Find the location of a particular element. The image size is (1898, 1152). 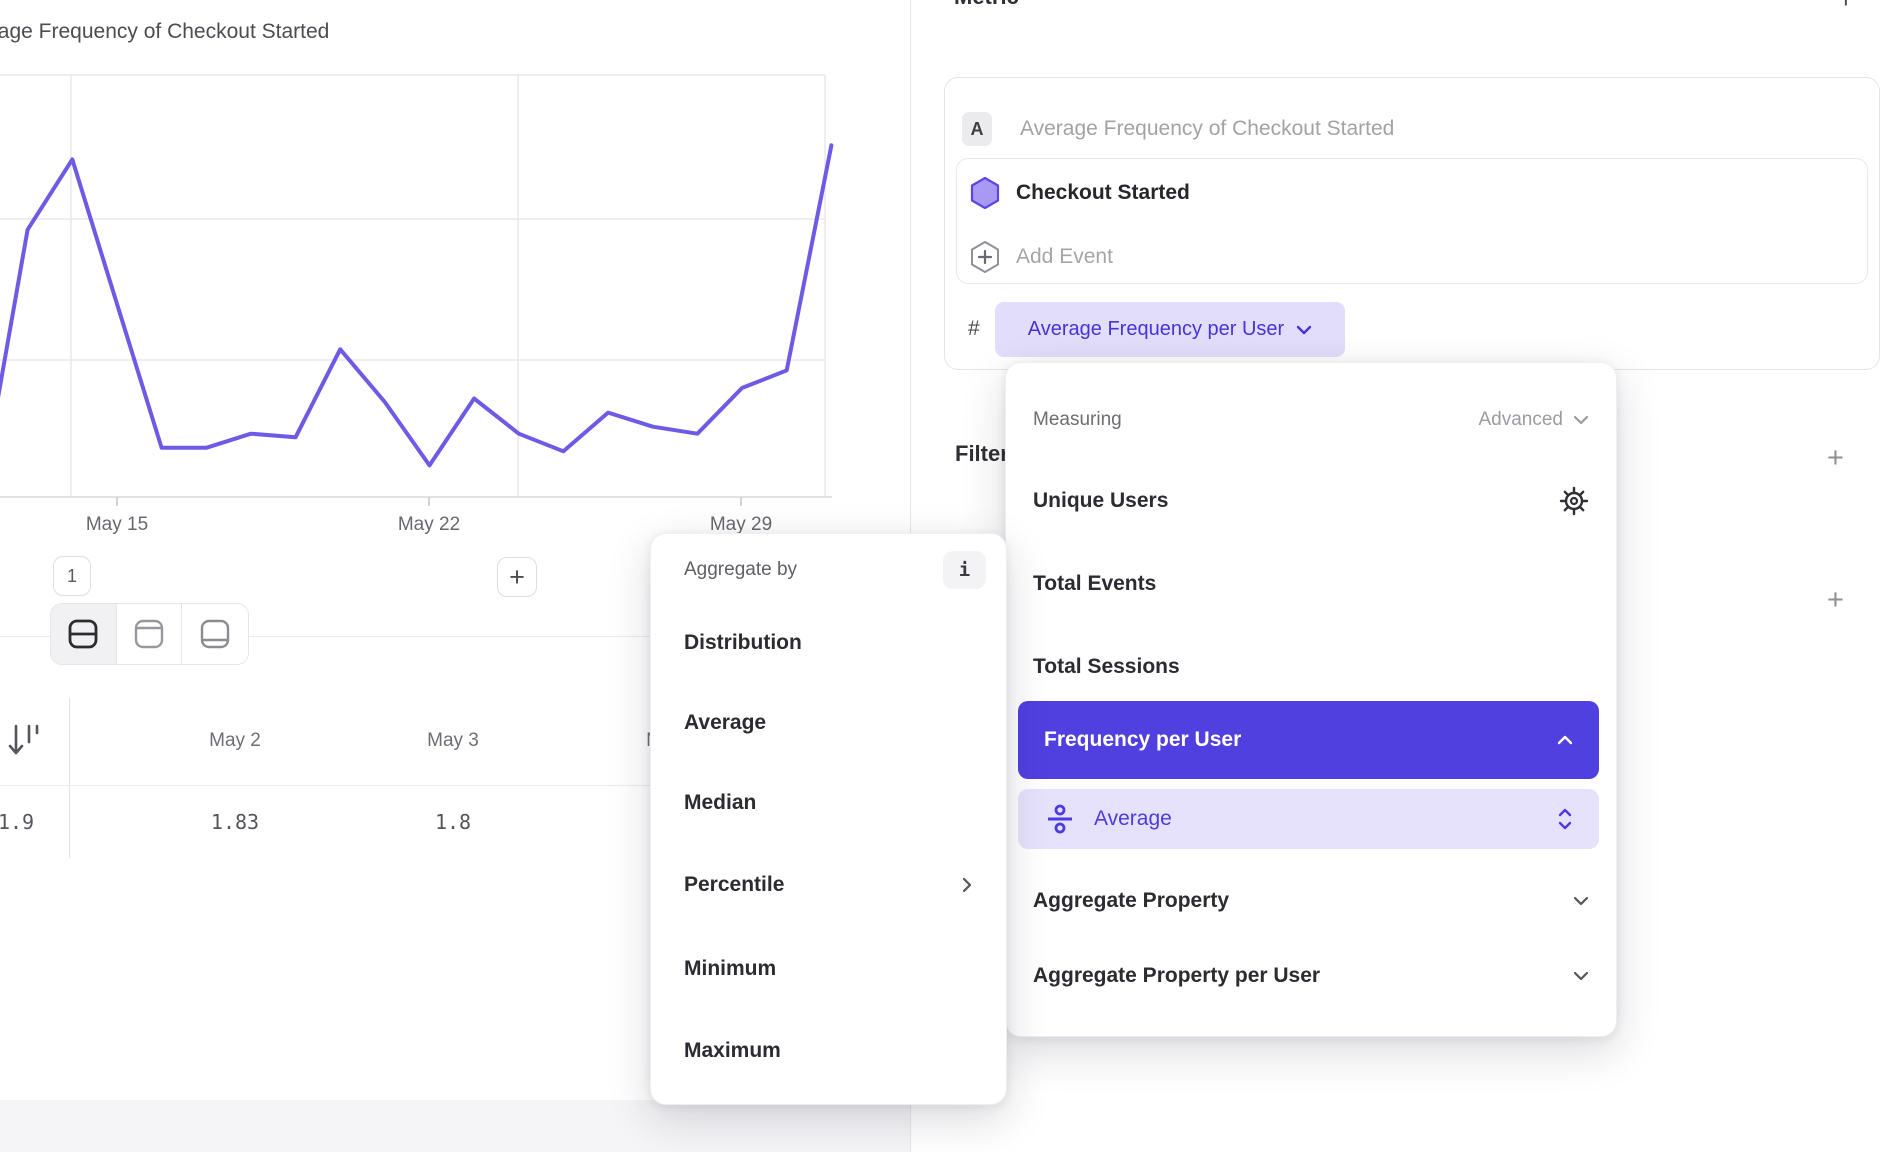

add-metric-button: + is located at coordinates (1846, 7).